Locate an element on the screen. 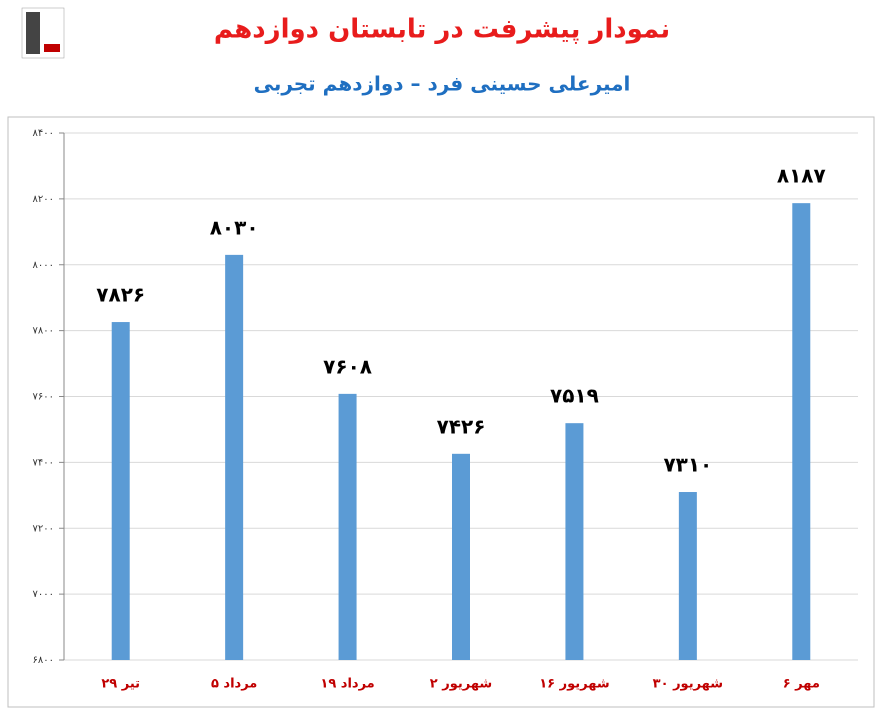 The height and width of the screenshot is (720, 884). data-label: ۸۰۳۰ is located at coordinates (234, 227).